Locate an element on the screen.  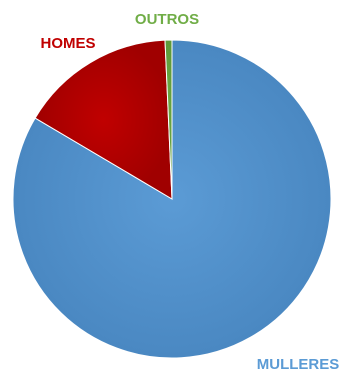
data-label-outros: OUTROS is located at coordinates (167, 19).